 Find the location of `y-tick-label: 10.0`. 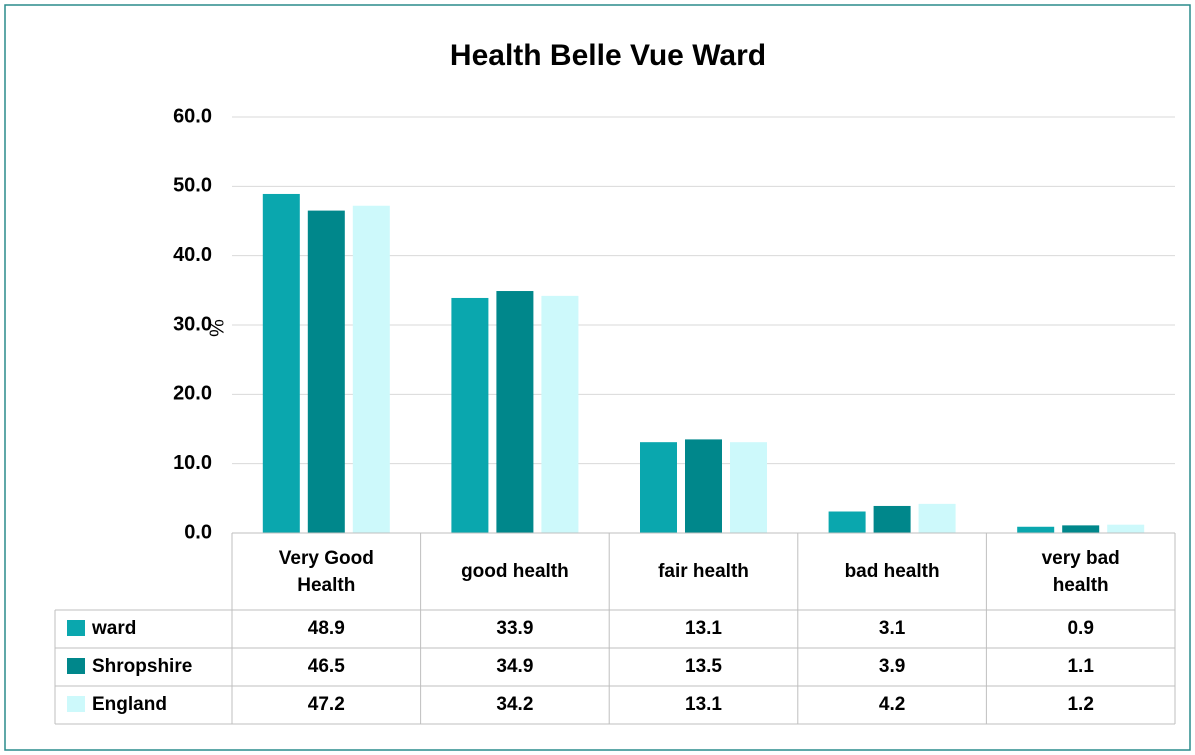

y-tick-label: 10.0 is located at coordinates (192, 463).